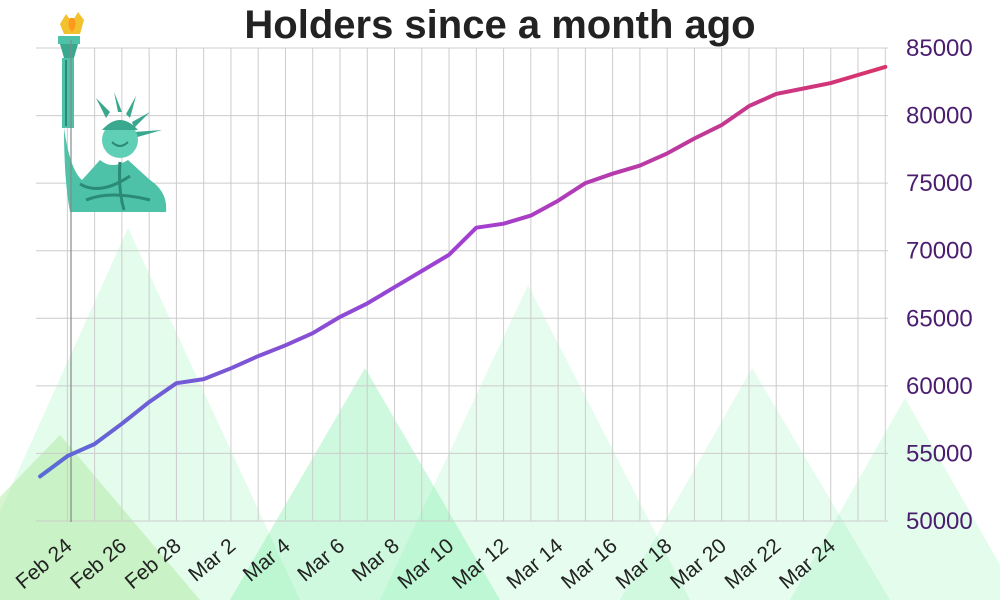 The width and height of the screenshot is (1000, 600). I want to click on y-tick-label: 75000, so click(939, 183).